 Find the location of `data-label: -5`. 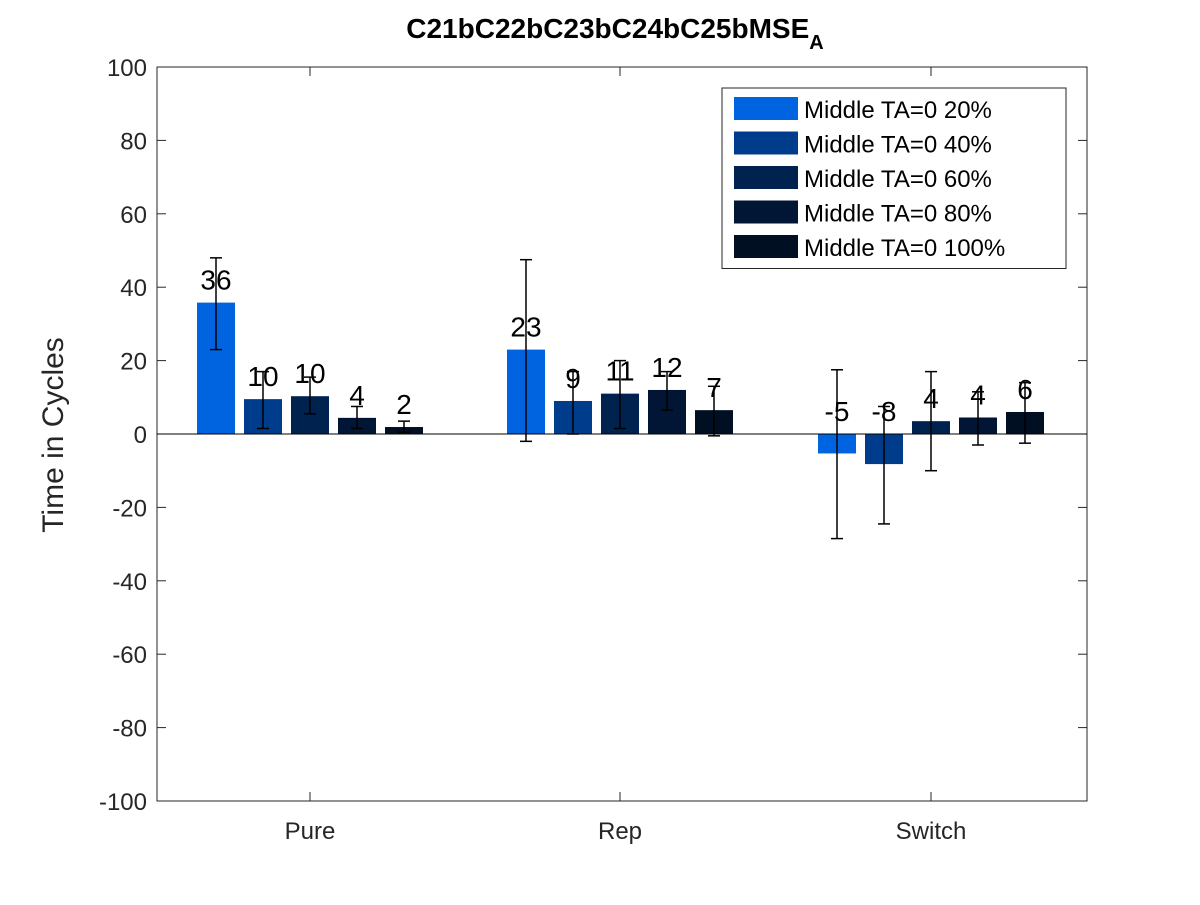

data-label: -5 is located at coordinates (837, 411).